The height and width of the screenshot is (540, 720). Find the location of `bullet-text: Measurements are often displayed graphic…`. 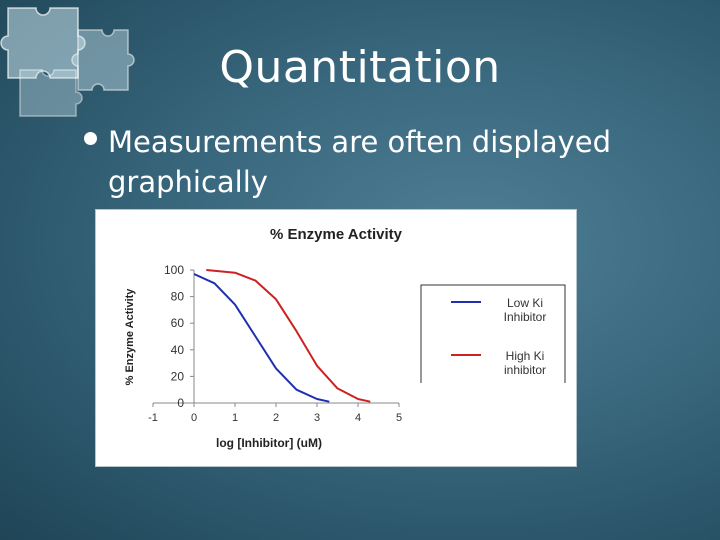

bullet-text: Measurements are often displayed graphic… is located at coordinates (360, 162).